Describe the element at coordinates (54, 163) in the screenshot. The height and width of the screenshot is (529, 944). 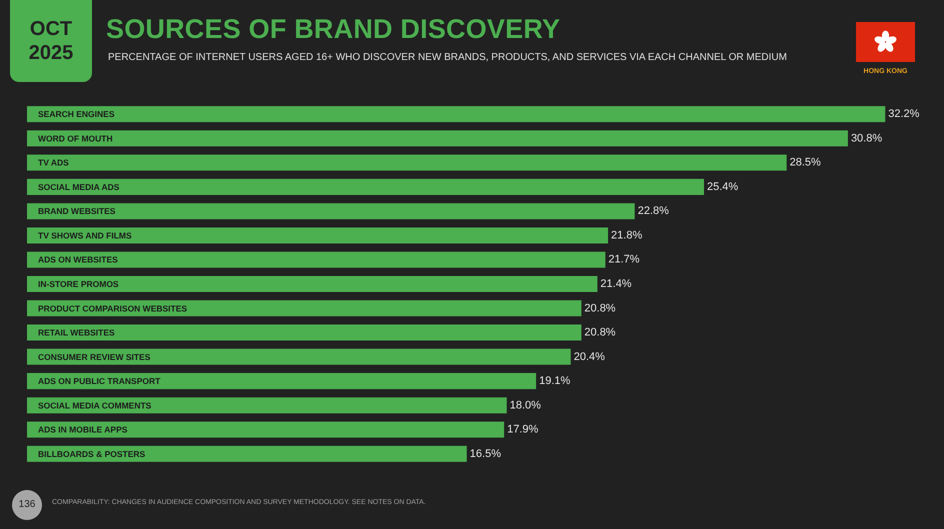
I see `y-tick-label: TV ADS` at that location.